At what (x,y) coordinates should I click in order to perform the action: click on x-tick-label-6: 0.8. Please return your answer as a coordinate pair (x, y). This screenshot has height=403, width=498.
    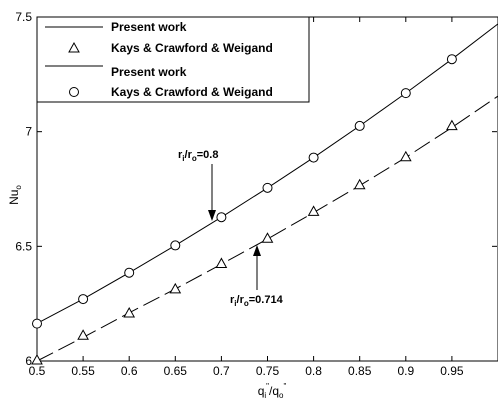
    Looking at the image, I should click on (313, 371).